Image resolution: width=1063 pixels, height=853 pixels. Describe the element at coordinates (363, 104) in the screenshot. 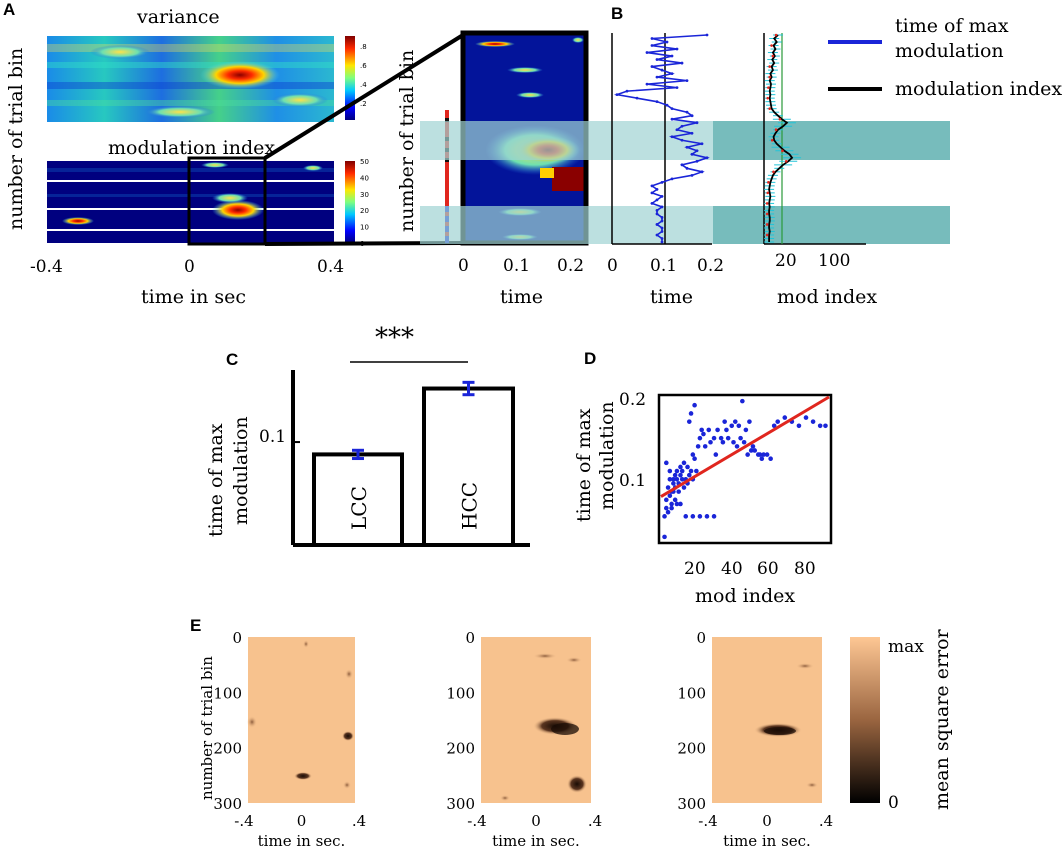

I see `variance-cbar-tick-label: .2` at that location.